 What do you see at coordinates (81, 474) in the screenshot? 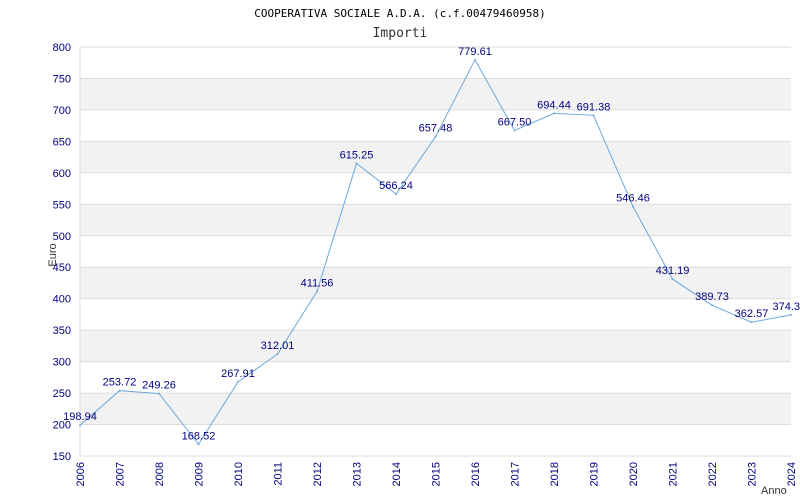
I see `x-tick-label: 2006` at bounding box center [81, 474].